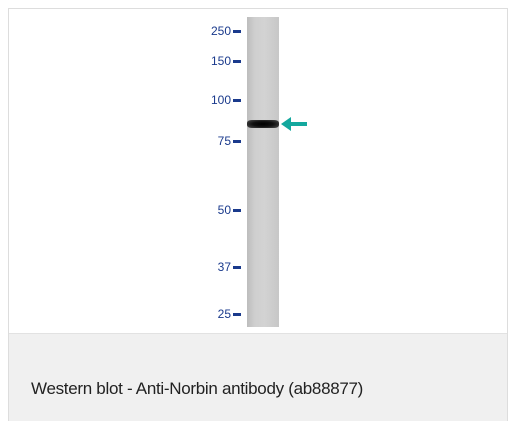 The width and height of the screenshot is (508, 421). I want to click on mw-marker-150: 150, so click(220, 61).